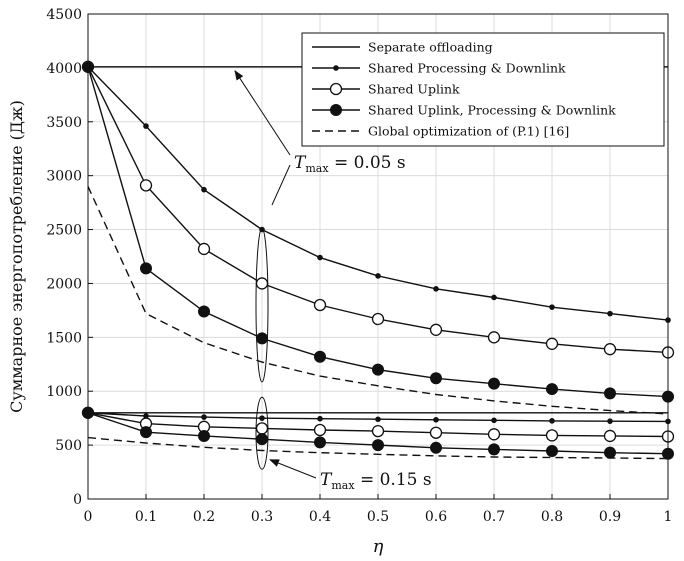  I want to click on x-axis-title: η, so click(378, 546).